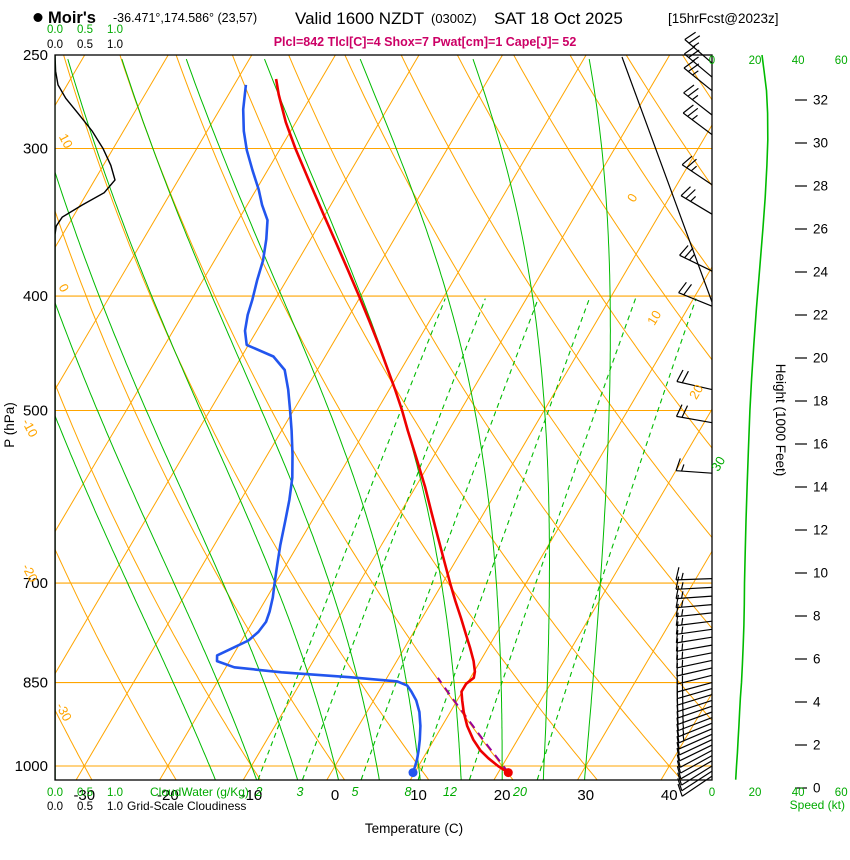 The image size is (850, 860). I want to click on valid-date-label: SAT 18 Oct 2025, so click(558, 18).